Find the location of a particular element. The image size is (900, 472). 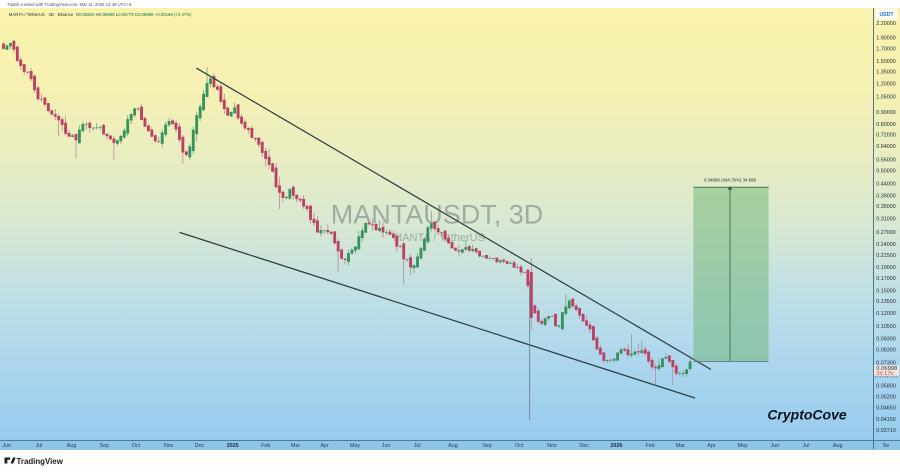

svg-text: 0.15000 is located at coordinates (886, 292).